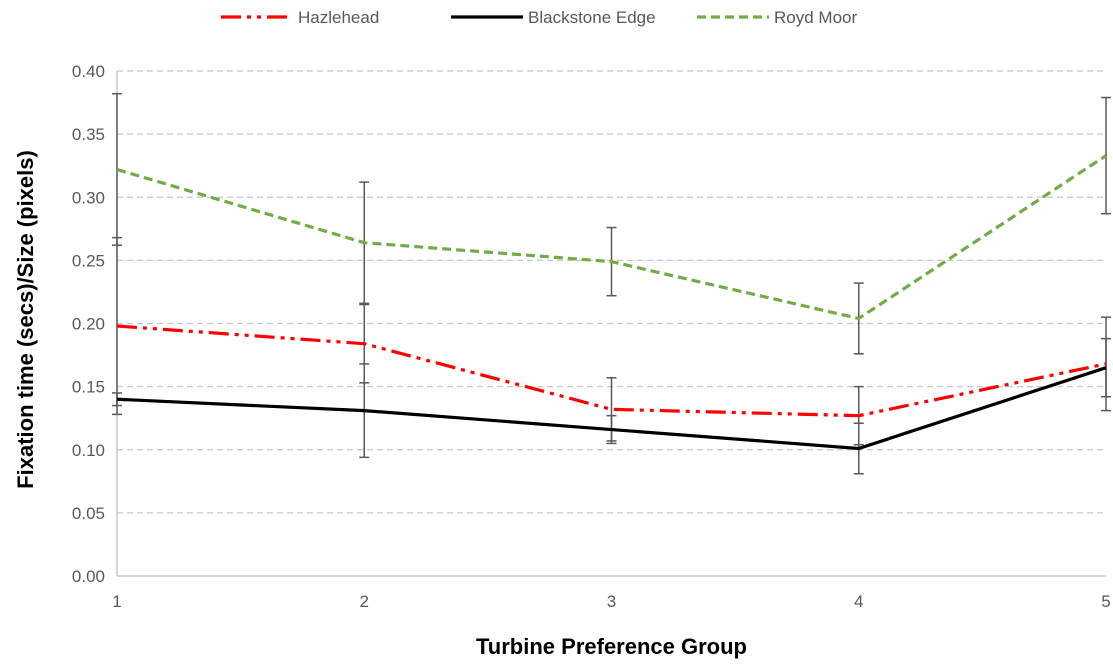 The height and width of the screenshot is (665, 1113). Describe the element at coordinates (858, 601) in the screenshot. I see `x-tick-label: 4` at that location.